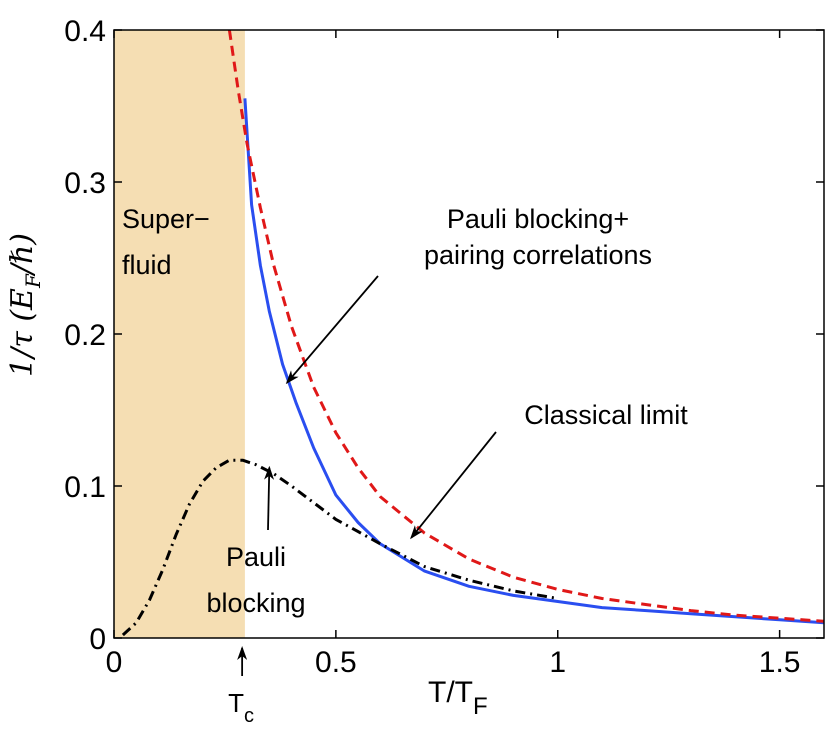  Describe the element at coordinates (179, 334) in the screenshot. I see `superfluid-region` at that location.